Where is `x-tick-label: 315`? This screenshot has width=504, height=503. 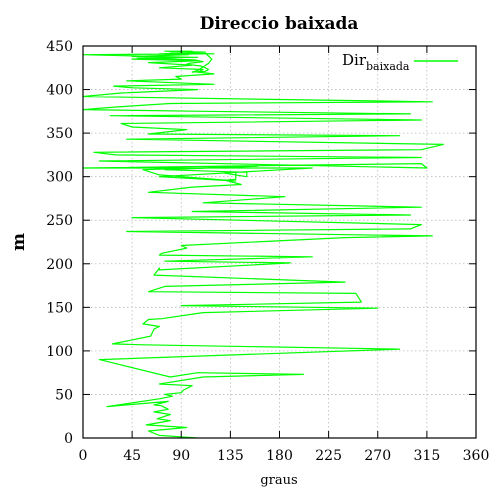 x-tick-label: 315 is located at coordinates (427, 456).